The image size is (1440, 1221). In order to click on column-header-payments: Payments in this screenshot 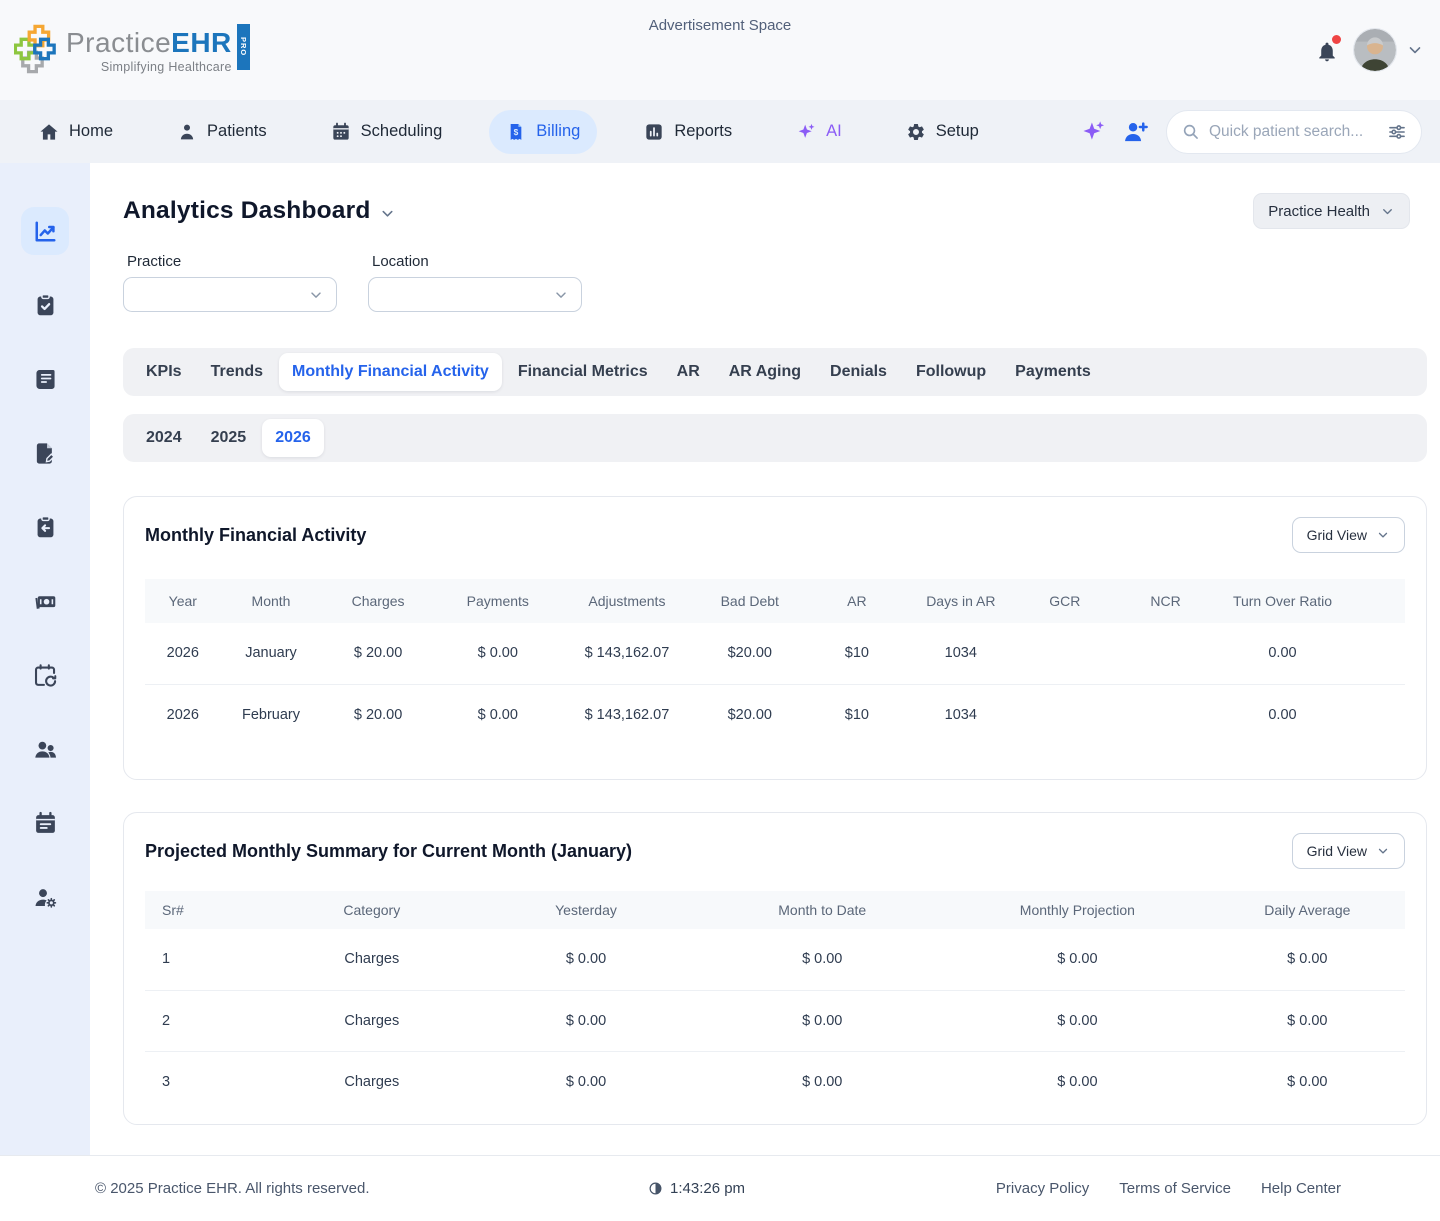, I will do `click(497, 601)`.